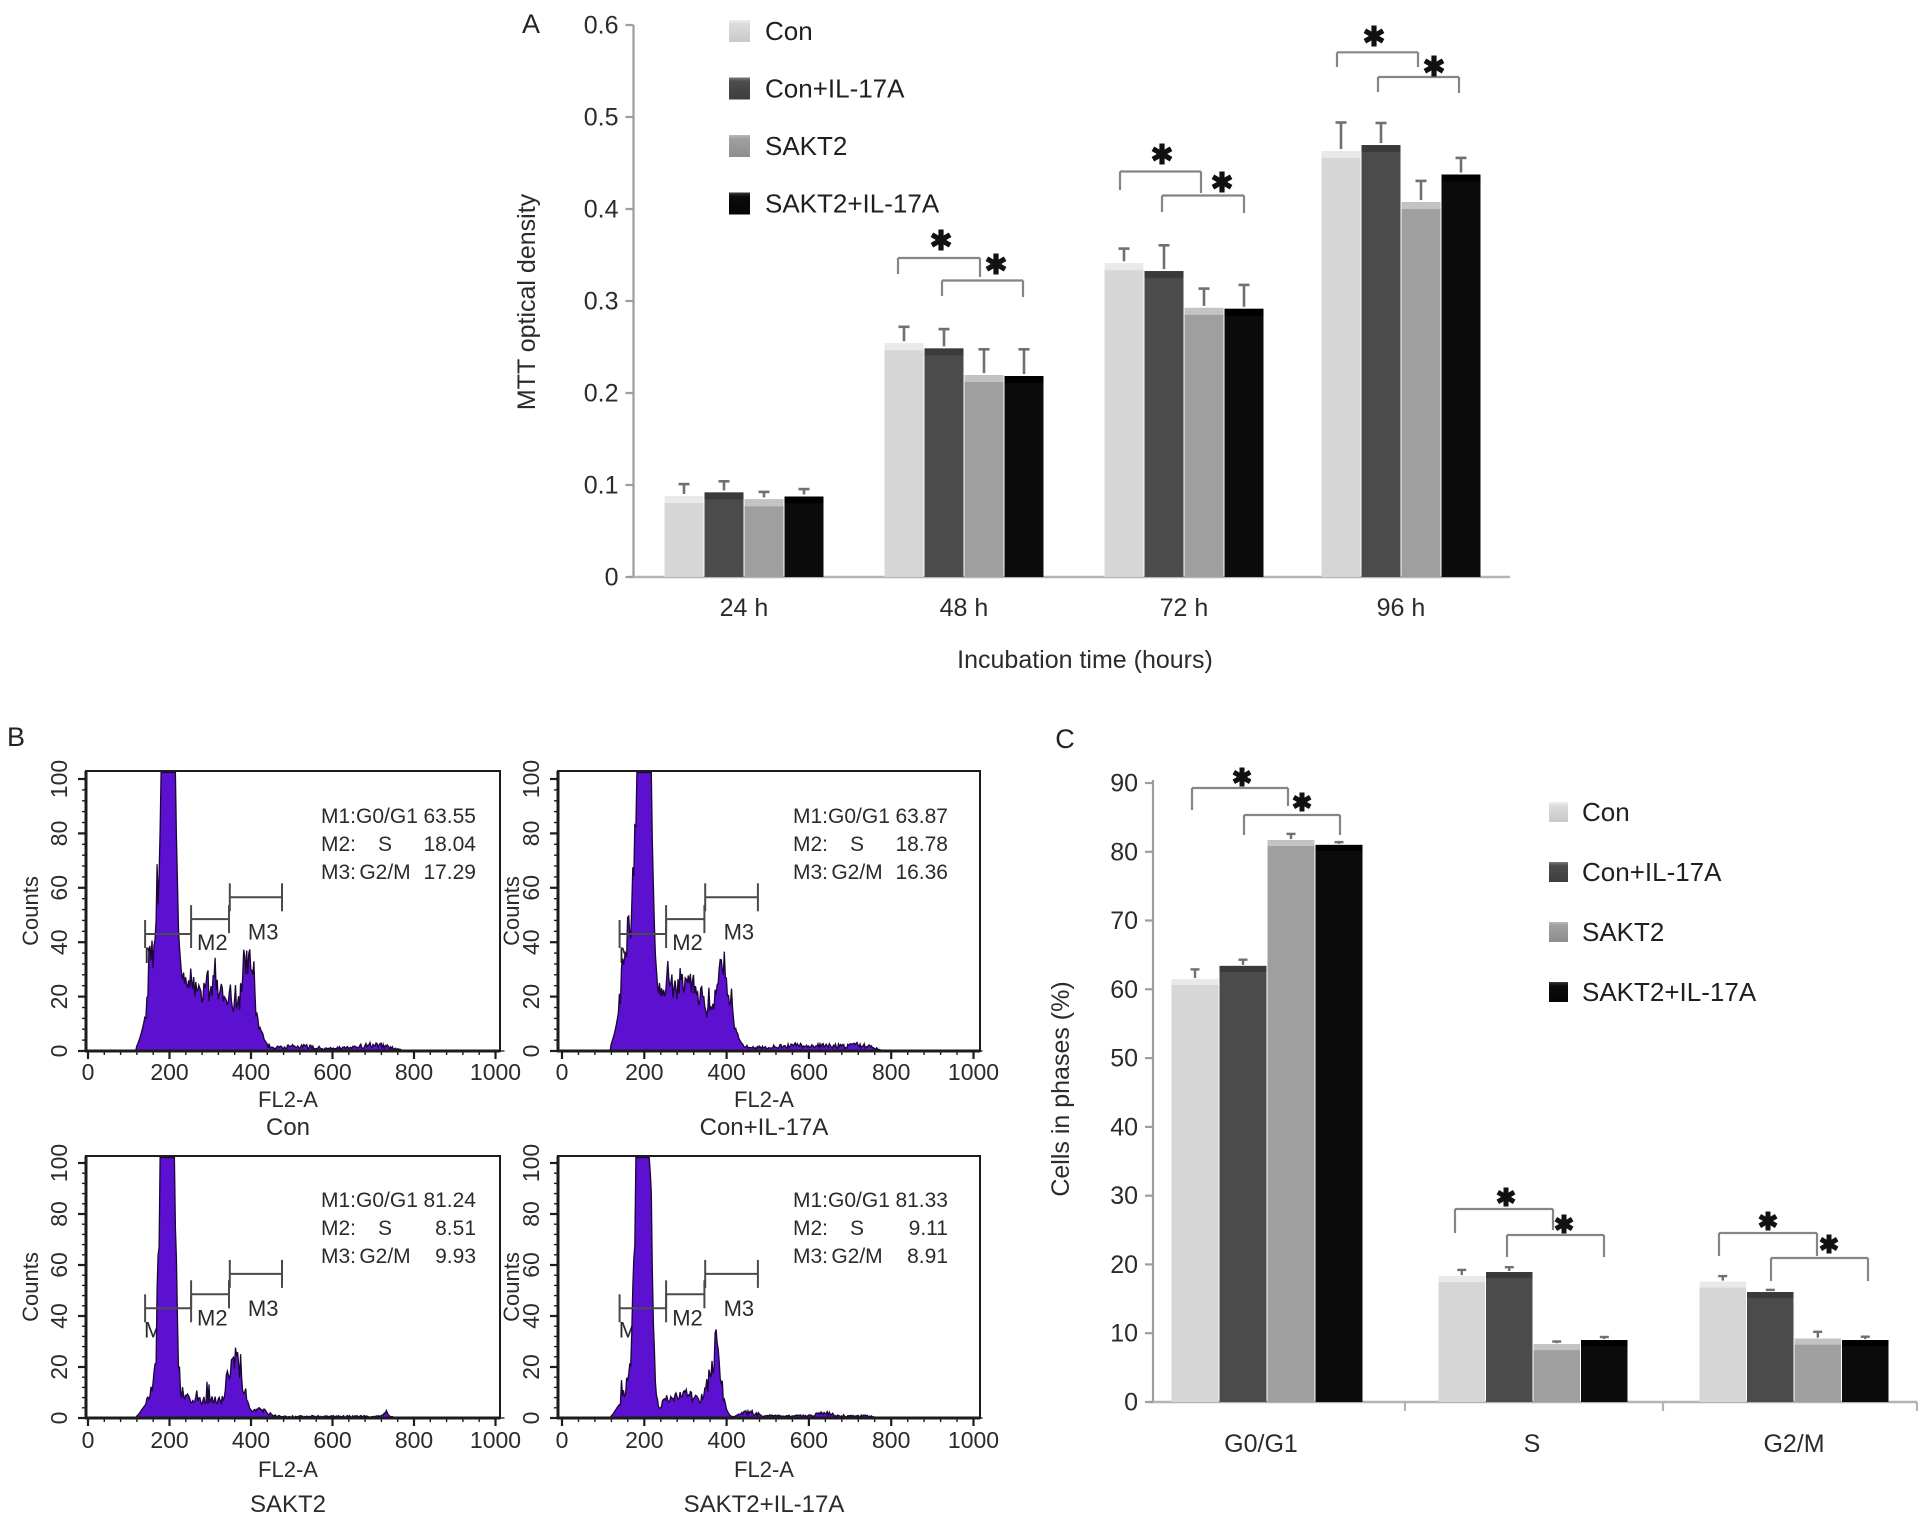 Image resolution: width=1920 pixels, height=1526 pixels. What do you see at coordinates (1606, 812) in the screenshot?
I see `svg-text: Con` at bounding box center [1606, 812].